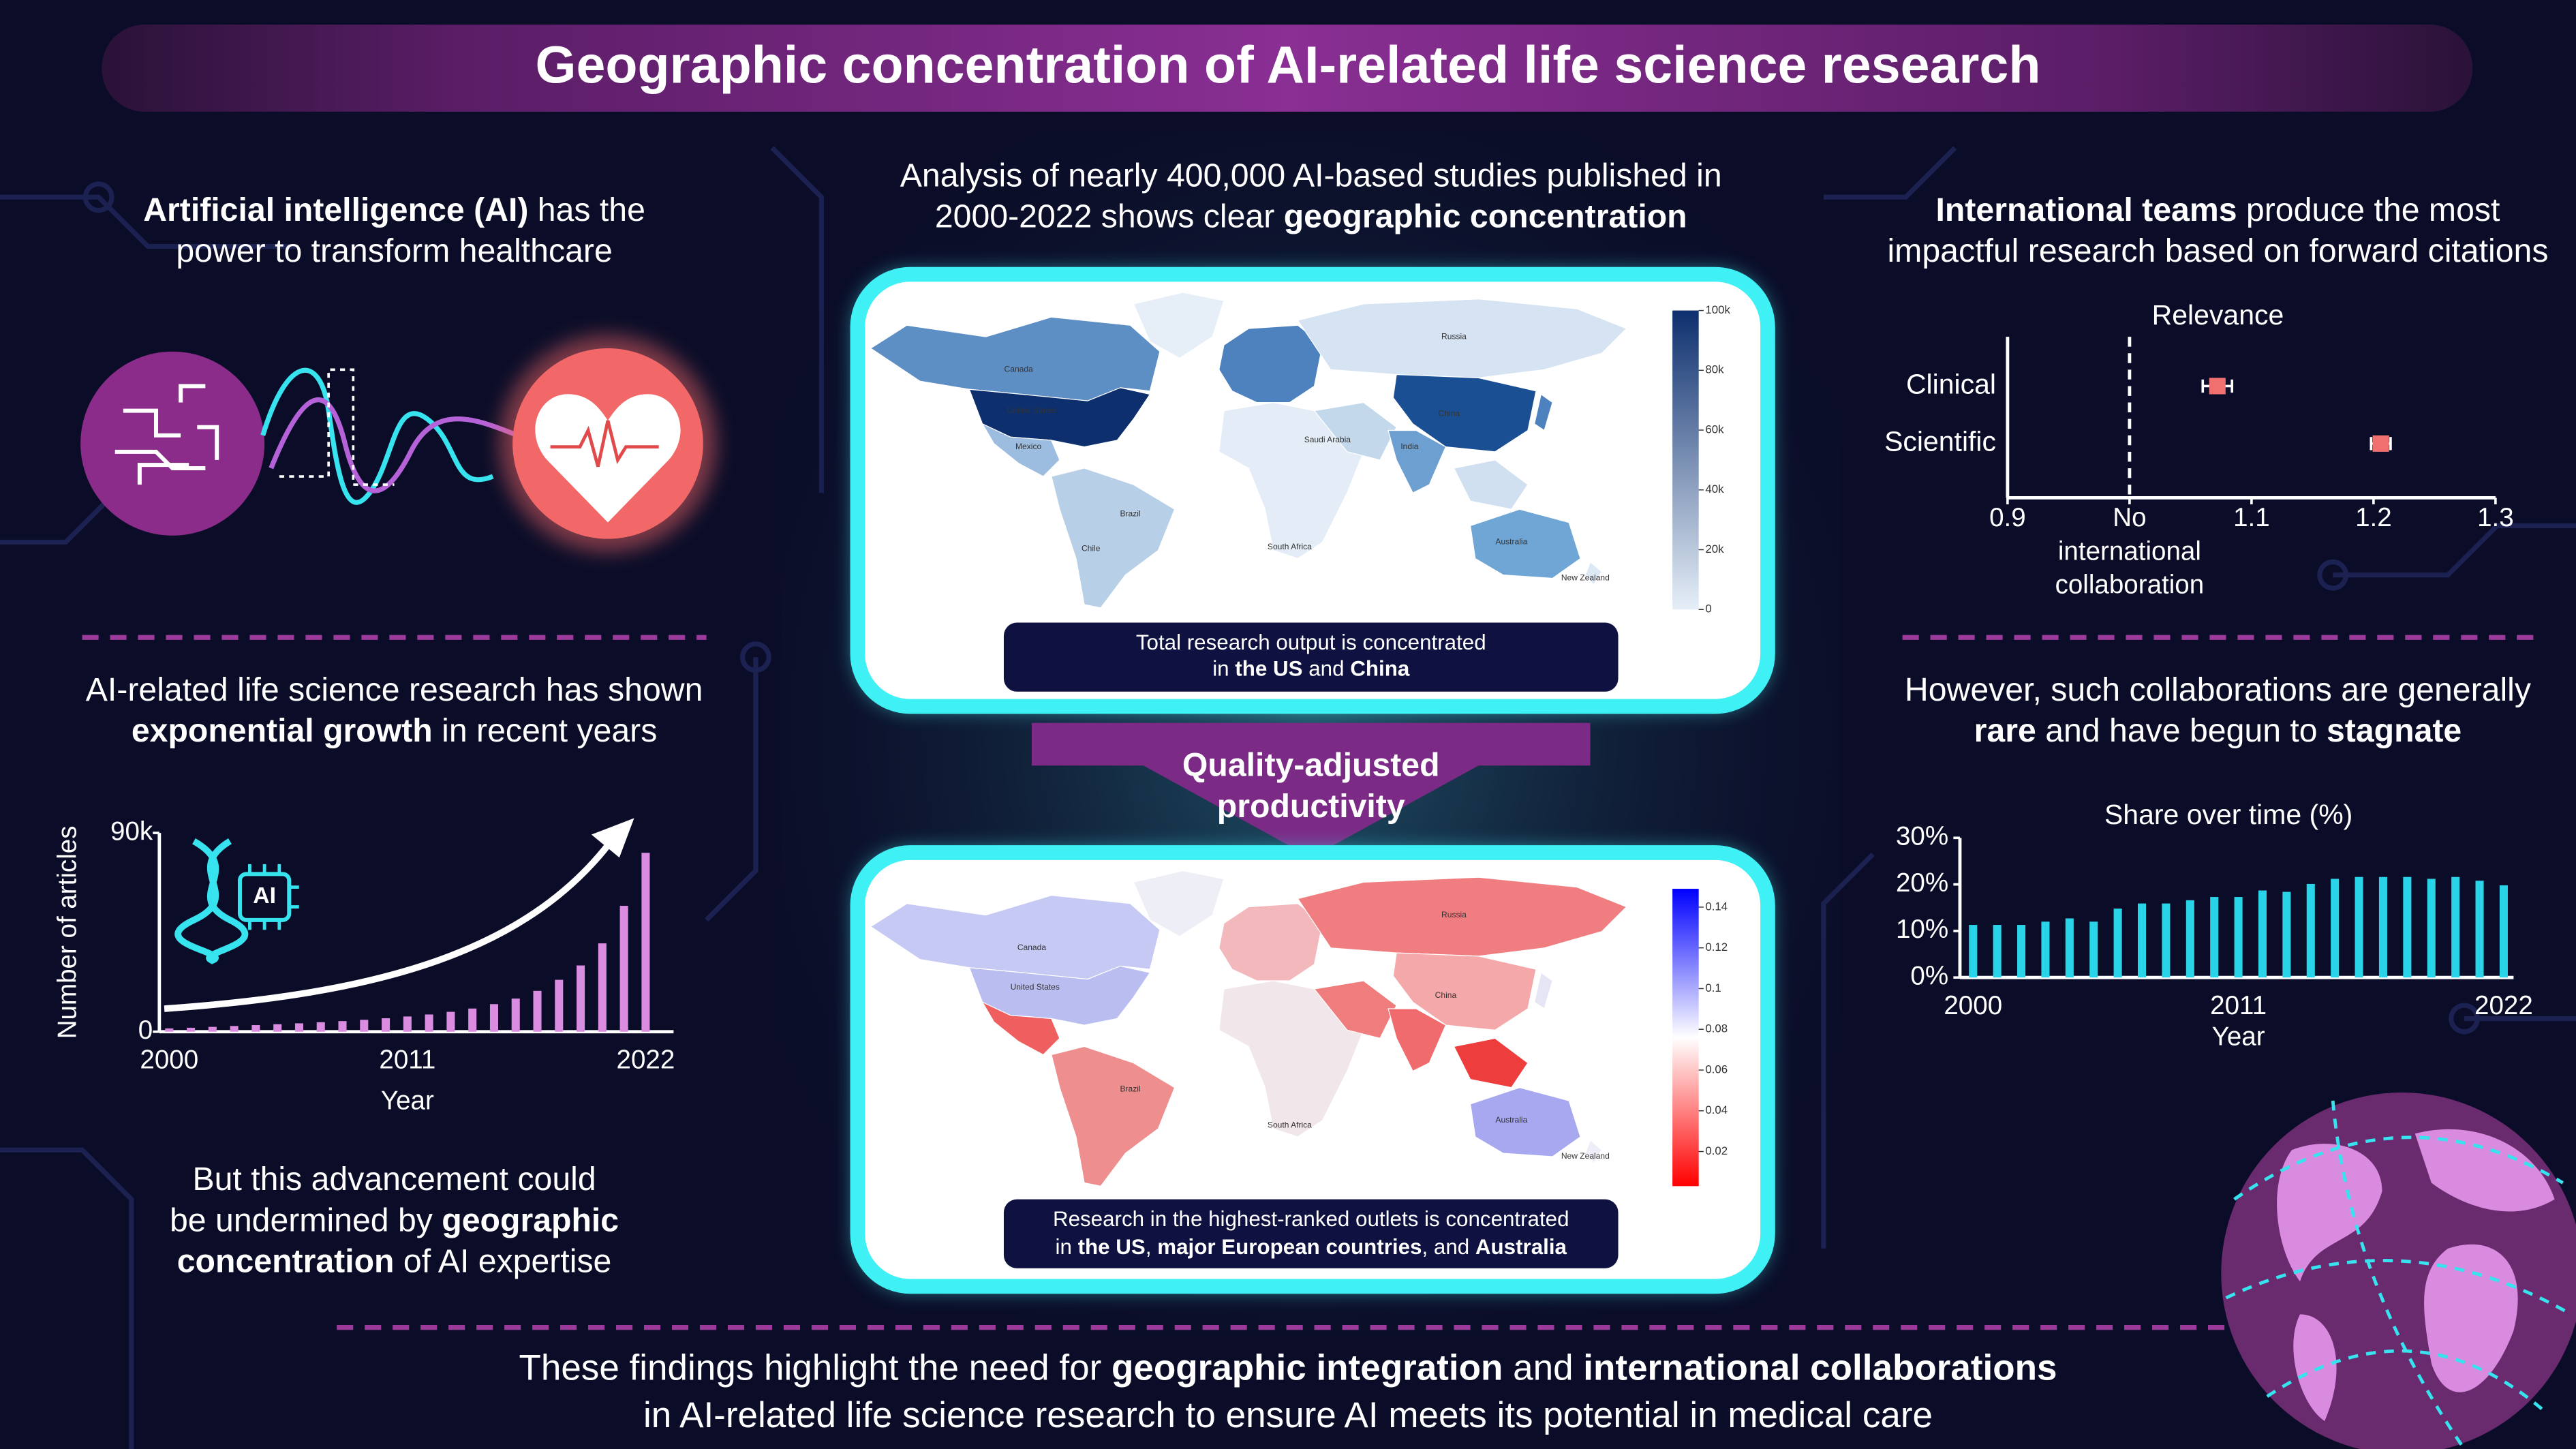  Describe the element at coordinates (169, 1059) in the screenshot. I see `x-tick-label: 2000` at that location.